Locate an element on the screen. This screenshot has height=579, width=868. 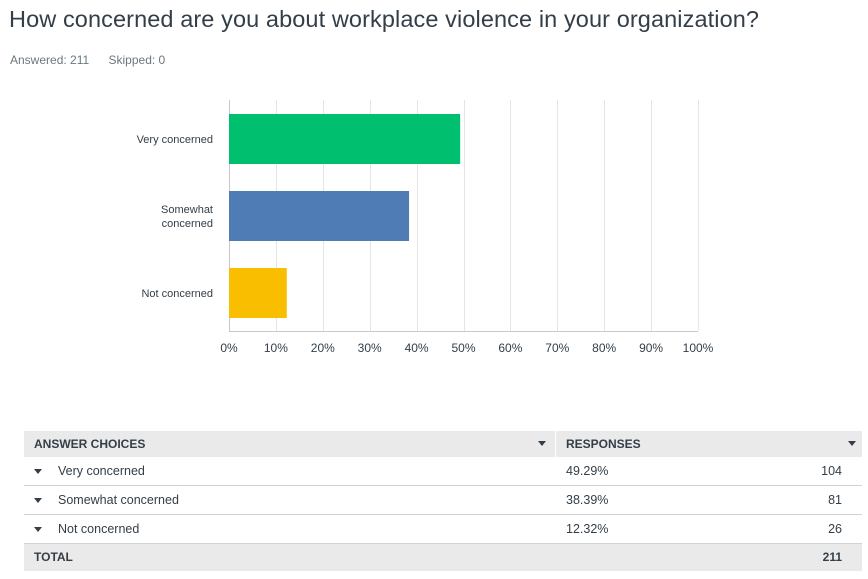
x-tick-label: 90% is located at coordinates (651, 348).